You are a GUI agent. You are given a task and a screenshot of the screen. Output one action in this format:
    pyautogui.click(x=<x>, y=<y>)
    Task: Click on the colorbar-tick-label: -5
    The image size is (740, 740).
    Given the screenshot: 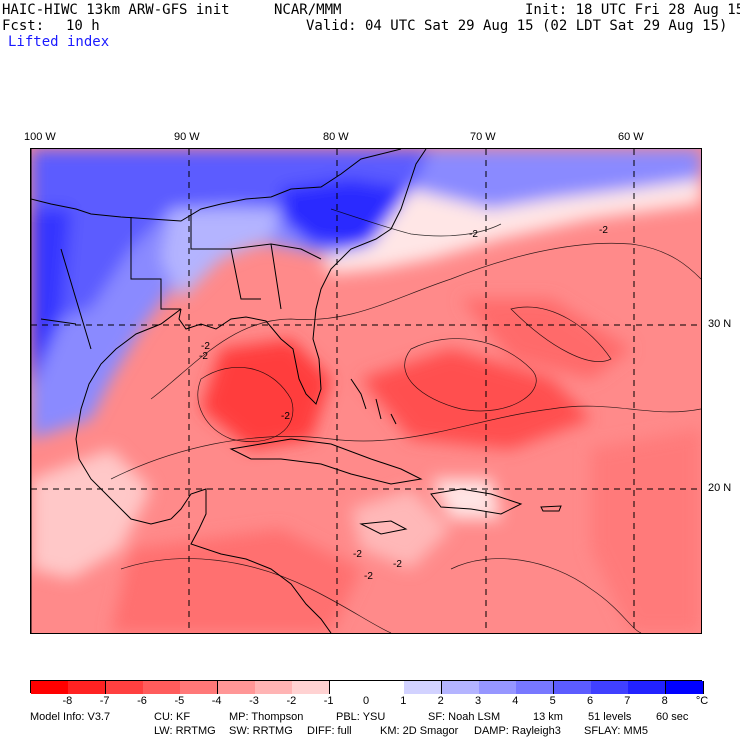 What is the action you would take?
    pyautogui.click(x=179, y=701)
    